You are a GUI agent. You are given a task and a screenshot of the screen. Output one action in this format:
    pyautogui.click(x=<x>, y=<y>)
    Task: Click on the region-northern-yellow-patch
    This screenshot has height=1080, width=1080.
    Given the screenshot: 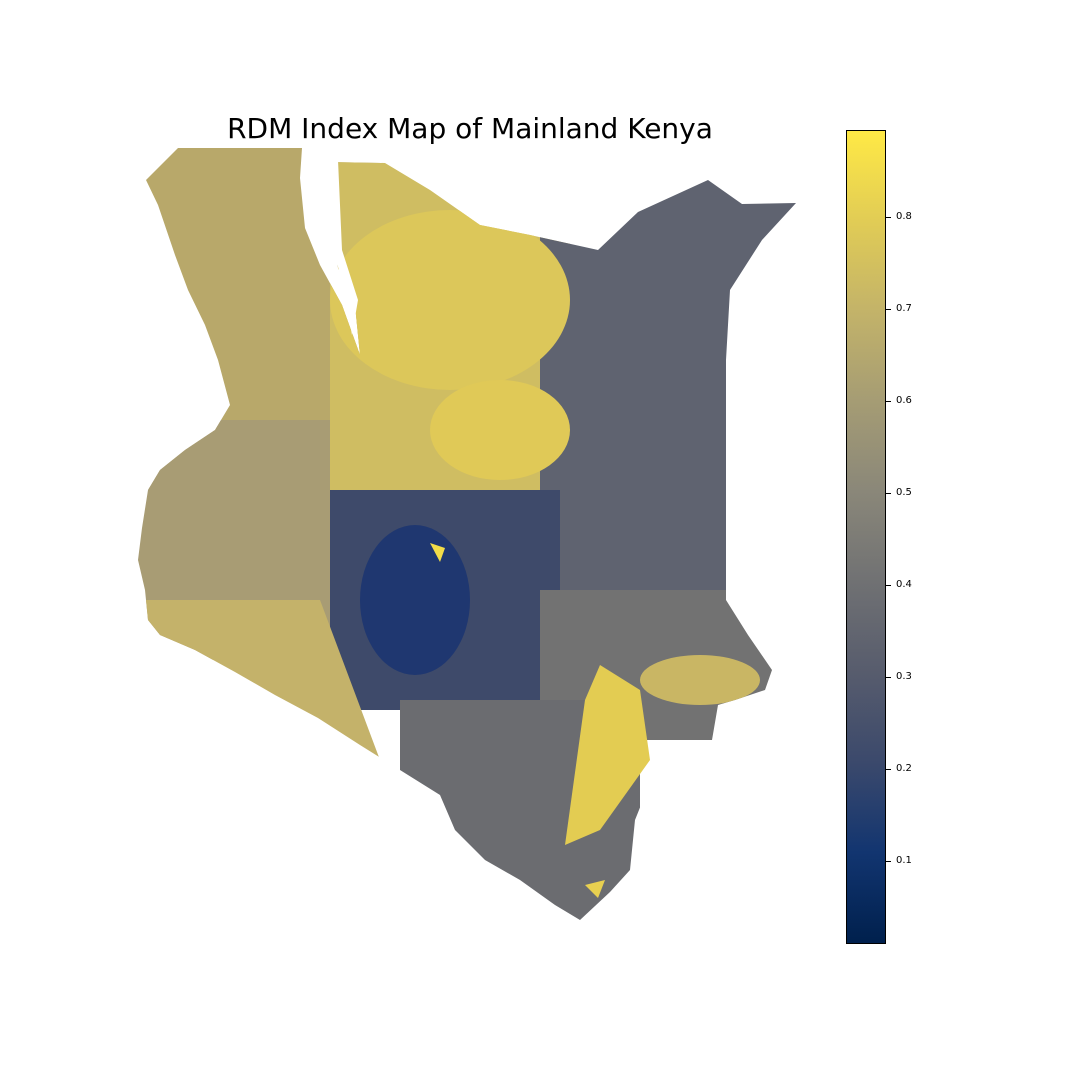 What is the action you would take?
    pyautogui.click(x=450, y=300)
    